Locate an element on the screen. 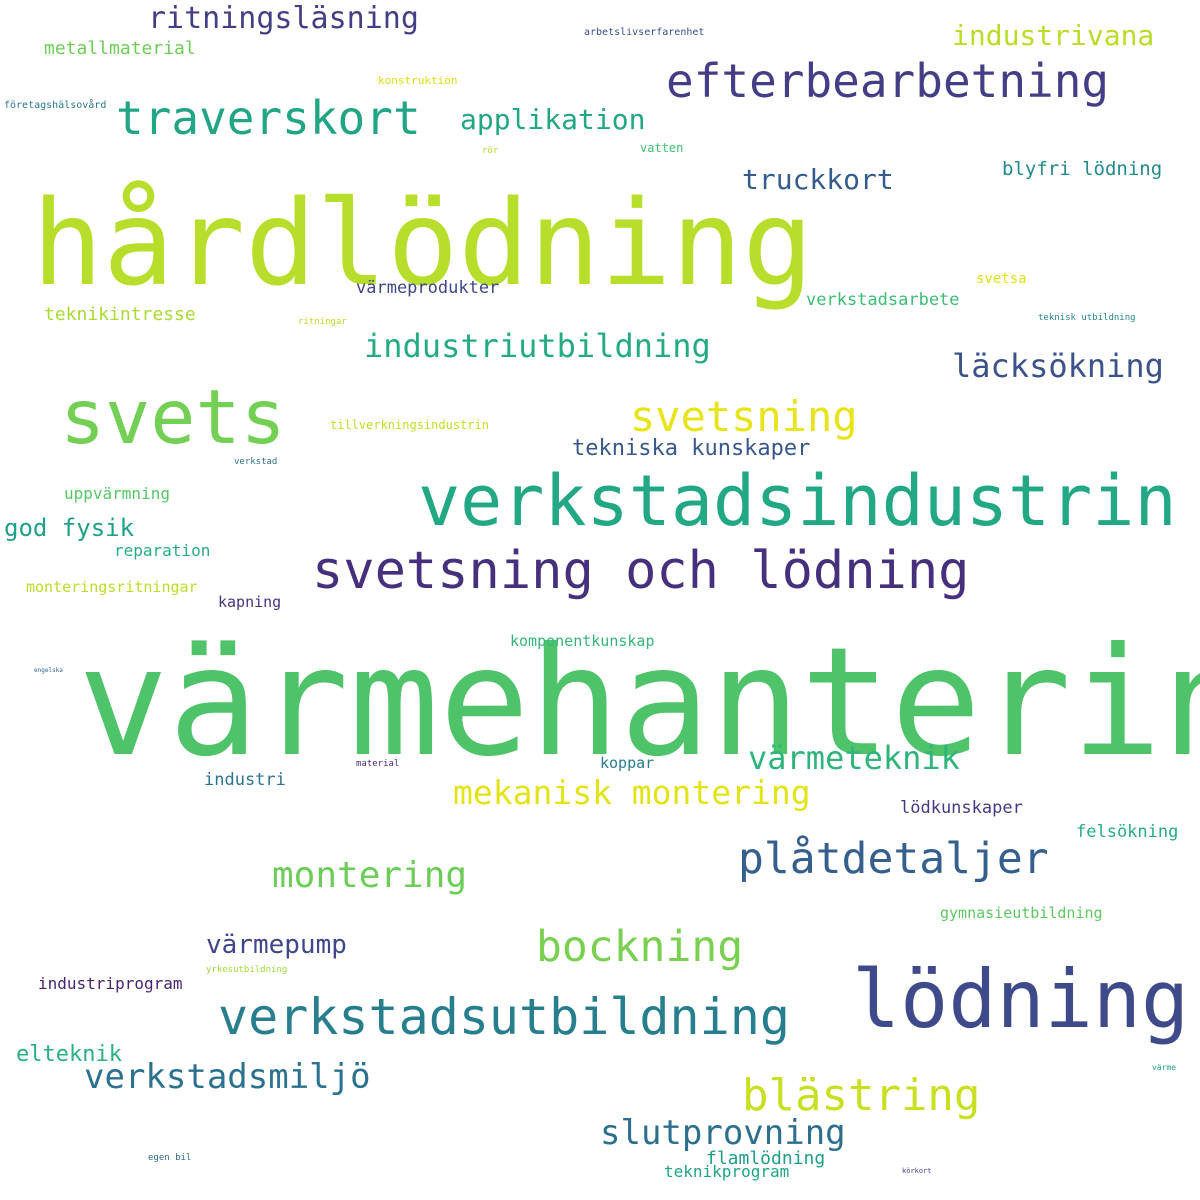 The width and height of the screenshot is (1200, 1200). word: bockning is located at coordinates (640, 947).